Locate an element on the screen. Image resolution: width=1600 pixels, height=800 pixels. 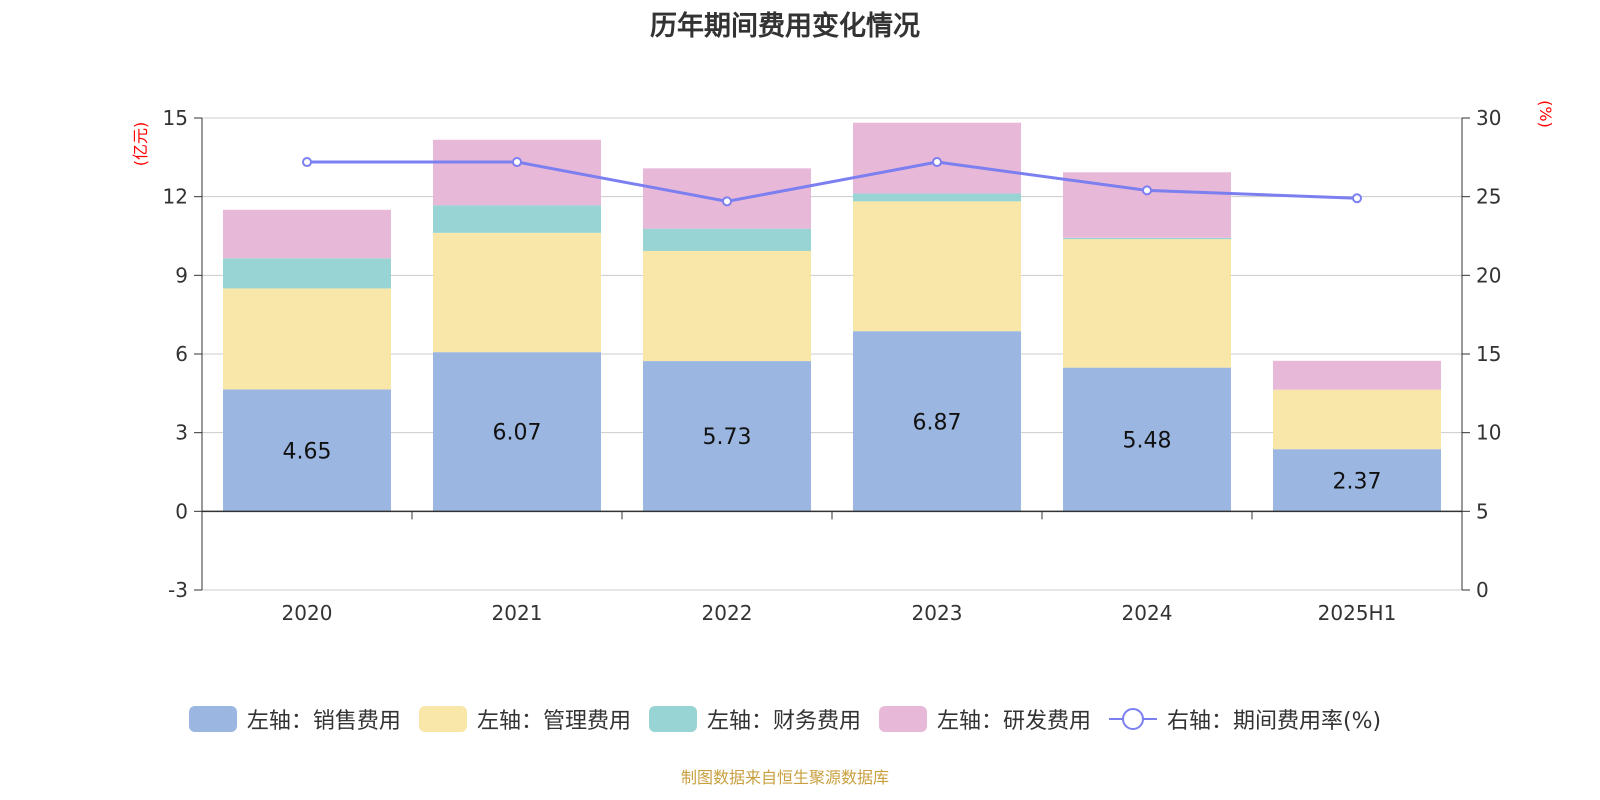
legend-label: 左轴：财务费用 is located at coordinates (783, 721).